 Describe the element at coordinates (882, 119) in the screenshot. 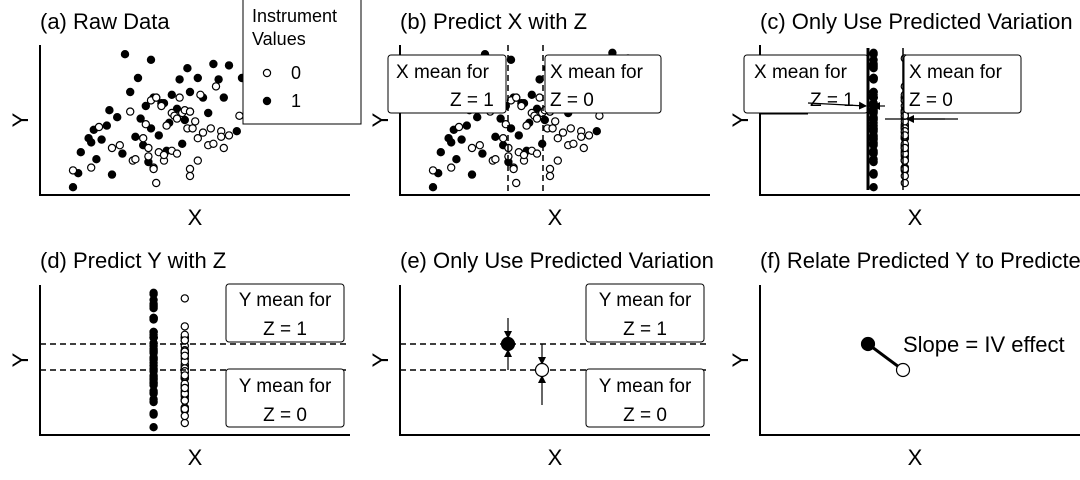

I see `panel-c-guides: X mean for Z = 1 X mean for Z = 0` at that location.